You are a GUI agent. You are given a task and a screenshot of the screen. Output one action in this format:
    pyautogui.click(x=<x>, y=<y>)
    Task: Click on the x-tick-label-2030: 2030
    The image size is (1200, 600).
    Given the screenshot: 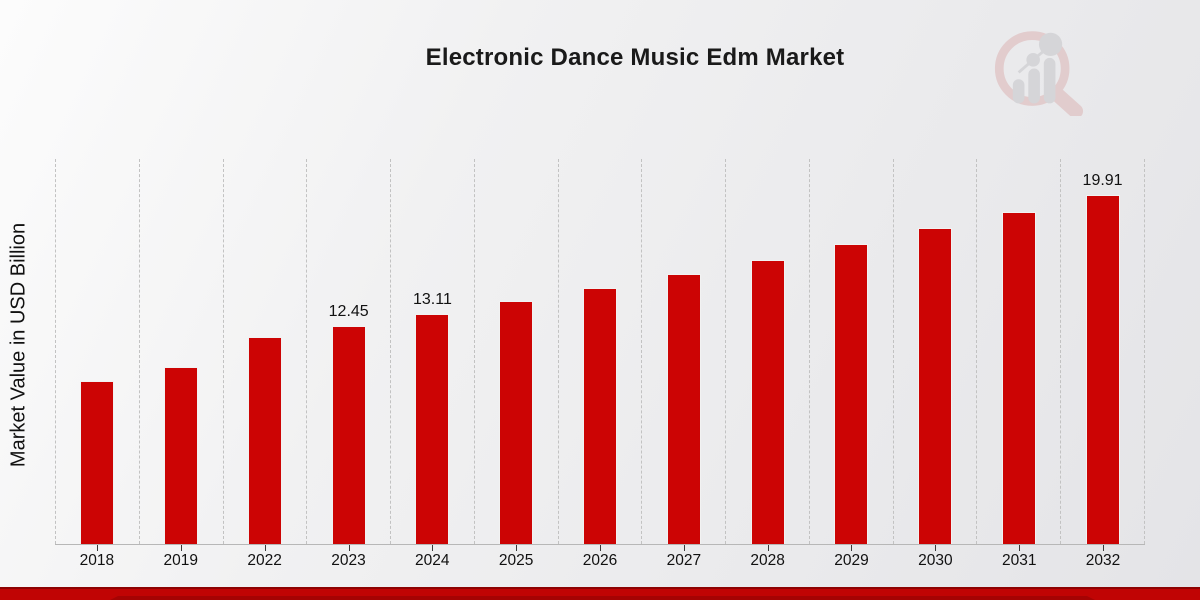 What is the action you would take?
    pyautogui.click(x=935, y=560)
    